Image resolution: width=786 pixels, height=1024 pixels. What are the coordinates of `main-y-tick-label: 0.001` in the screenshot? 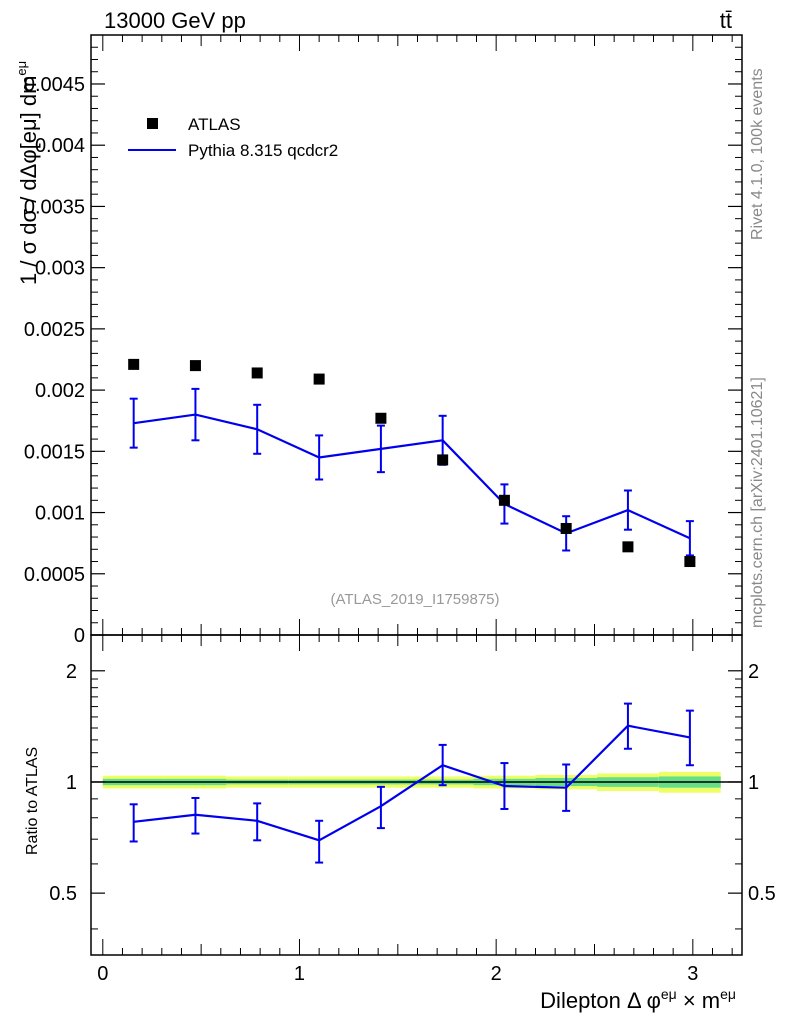 It's located at (60, 514).